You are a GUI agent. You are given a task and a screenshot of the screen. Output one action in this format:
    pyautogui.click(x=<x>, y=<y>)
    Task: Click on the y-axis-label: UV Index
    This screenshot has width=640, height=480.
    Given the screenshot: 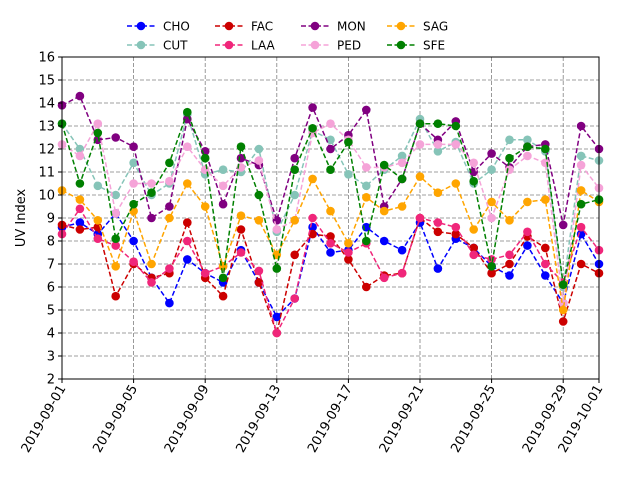 What is the action you would take?
    pyautogui.click(x=21, y=218)
    